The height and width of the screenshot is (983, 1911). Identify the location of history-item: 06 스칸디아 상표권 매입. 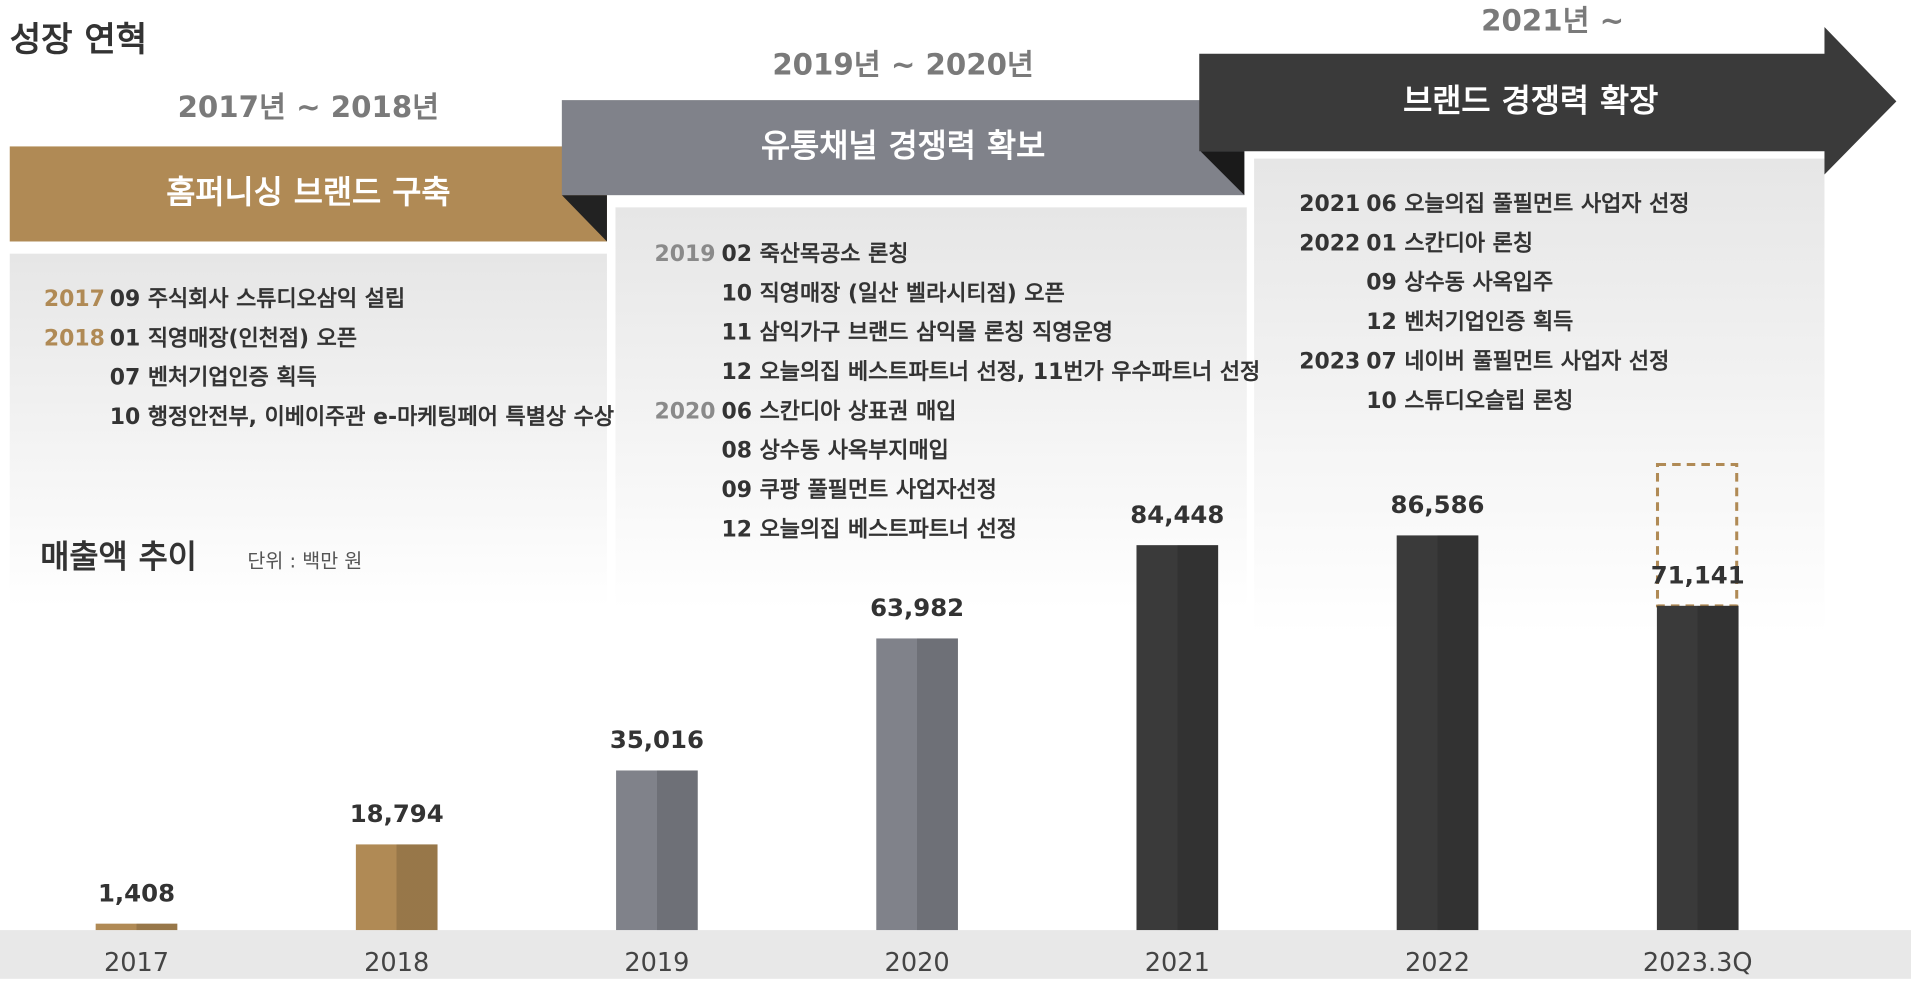
(839, 411).